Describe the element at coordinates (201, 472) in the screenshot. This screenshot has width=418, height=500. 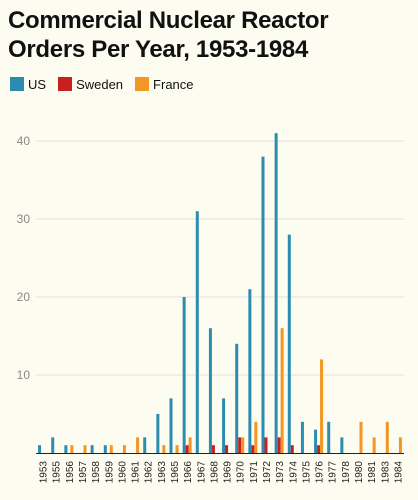
I see `x-tick-label-1967: 1967` at that location.